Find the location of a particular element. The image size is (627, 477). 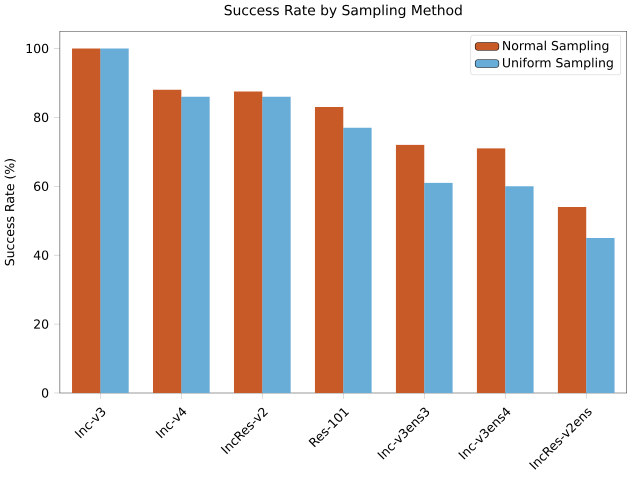

y-tick-label: 100 is located at coordinates (37, 49).